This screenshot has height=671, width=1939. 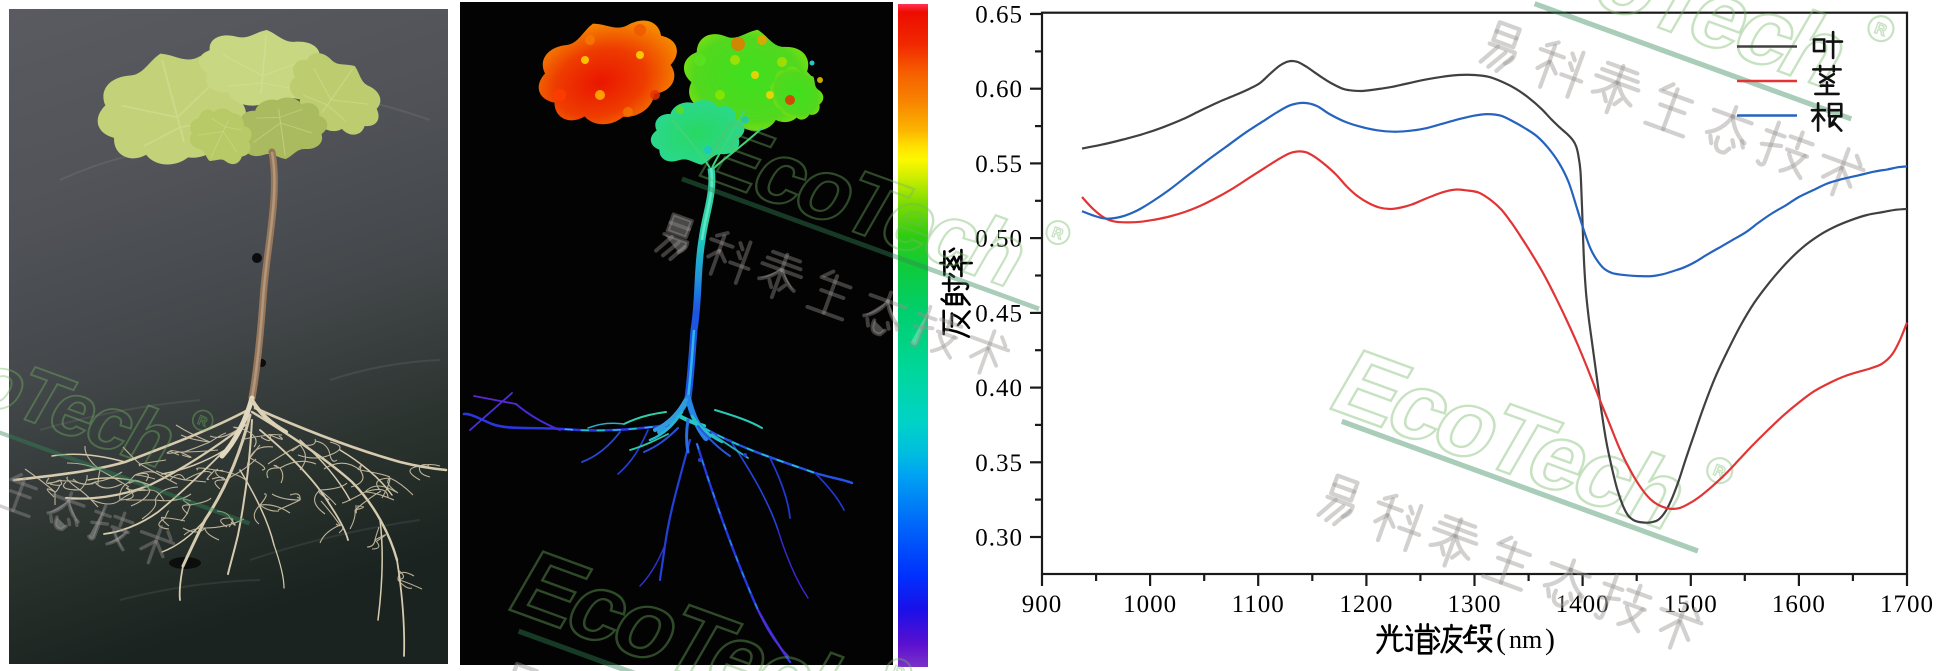 What do you see at coordinates (1799, 604) in the screenshot?
I see `svg-text: 1600` at bounding box center [1799, 604].